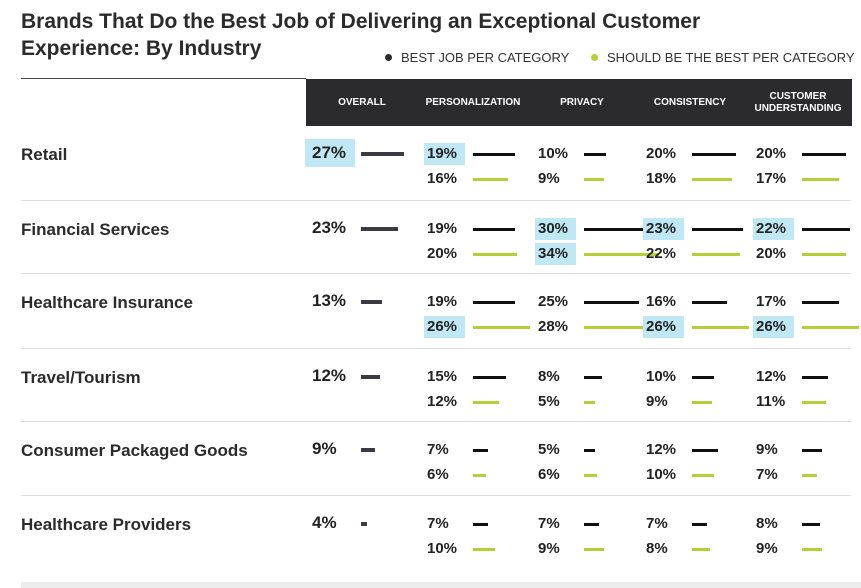  I want to click on customer-understanding-best-value: 20%, so click(771, 153).